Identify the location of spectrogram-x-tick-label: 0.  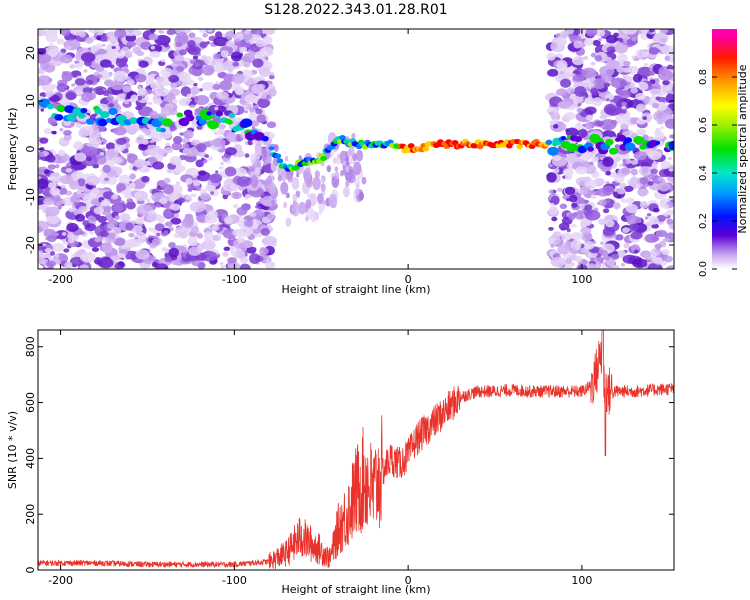
(408, 279).